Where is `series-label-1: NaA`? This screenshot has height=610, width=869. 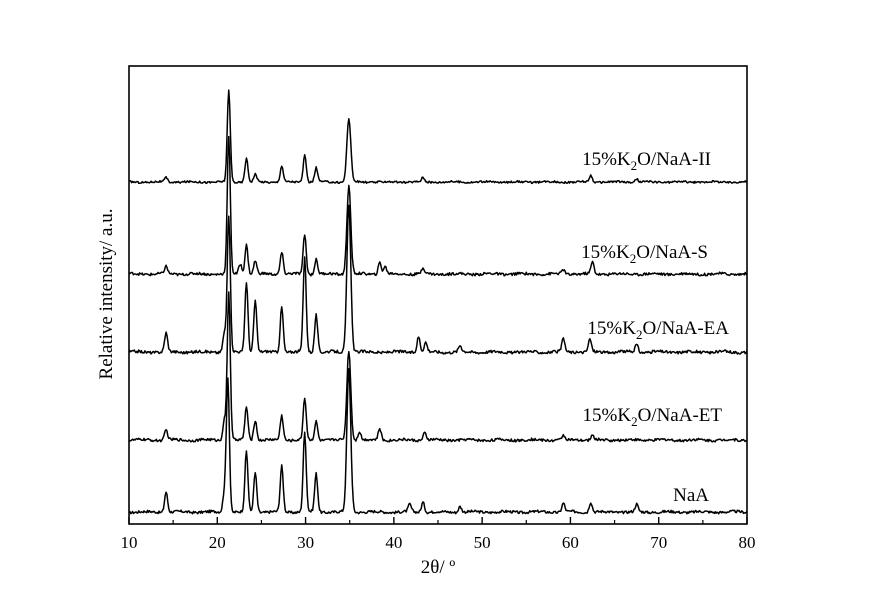 series-label-1: NaA is located at coordinates (691, 495).